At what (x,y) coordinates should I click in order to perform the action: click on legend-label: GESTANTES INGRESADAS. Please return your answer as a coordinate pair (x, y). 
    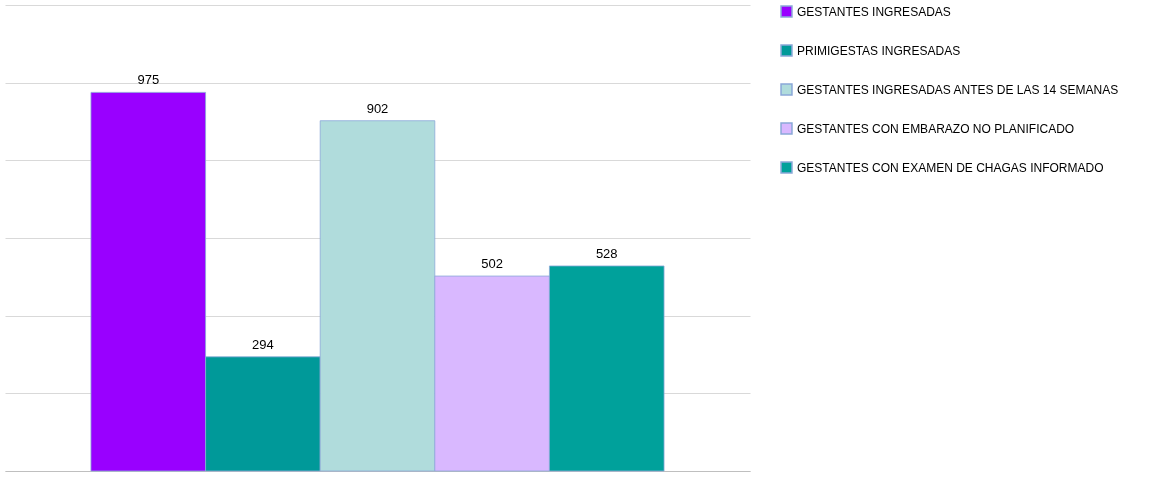
    Looking at the image, I should click on (874, 11).